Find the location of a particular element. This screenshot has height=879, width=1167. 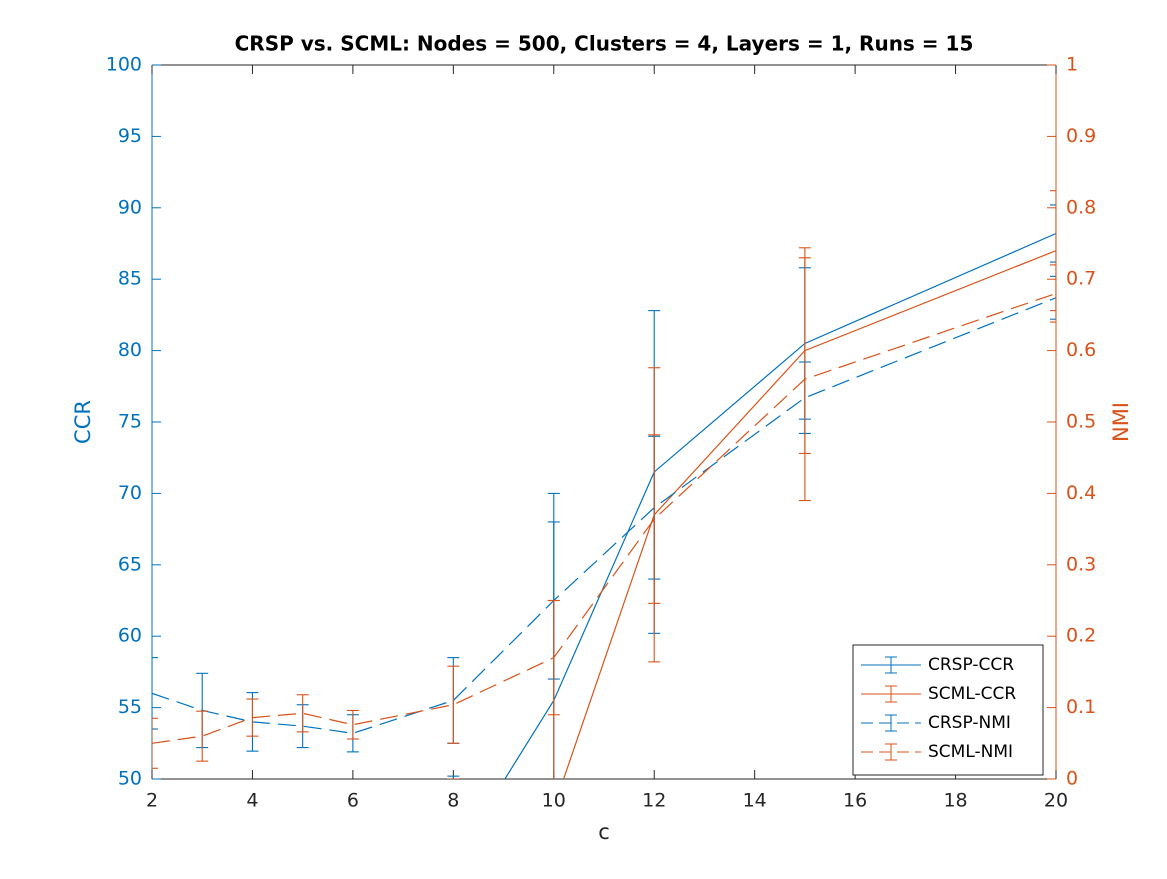

y-axis-label: CCR is located at coordinates (83, 422).